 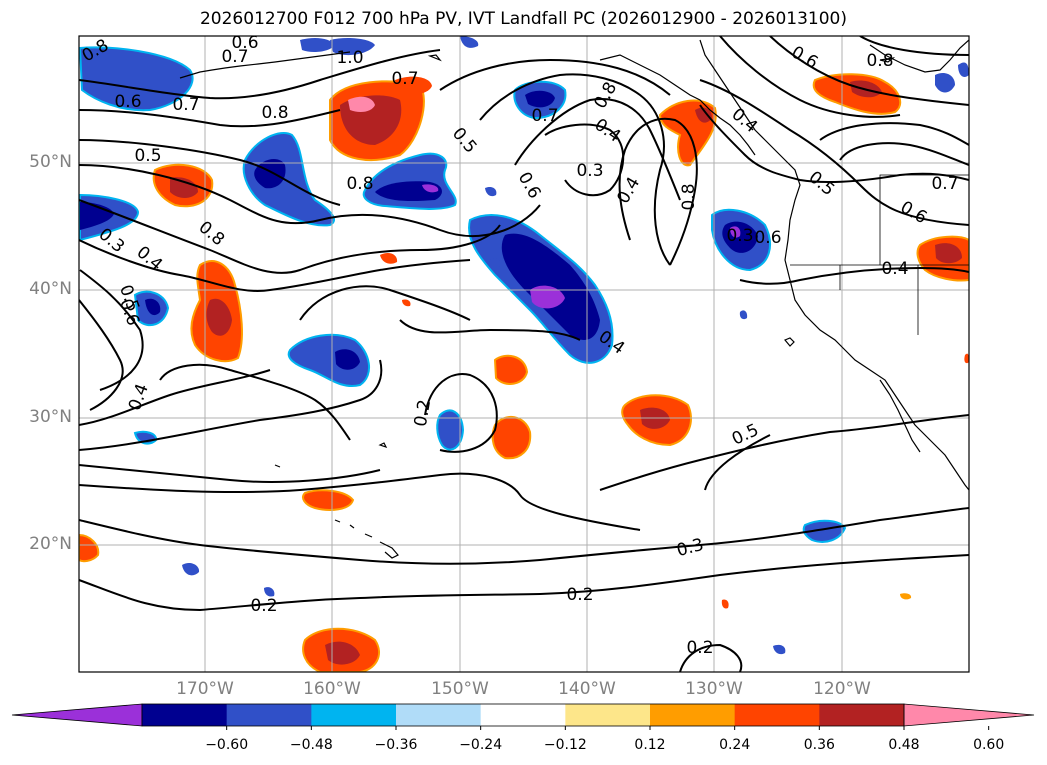 What do you see at coordinates (894, 269) in the screenshot?
I see `contour-label: 0.4` at bounding box center [894, 269].